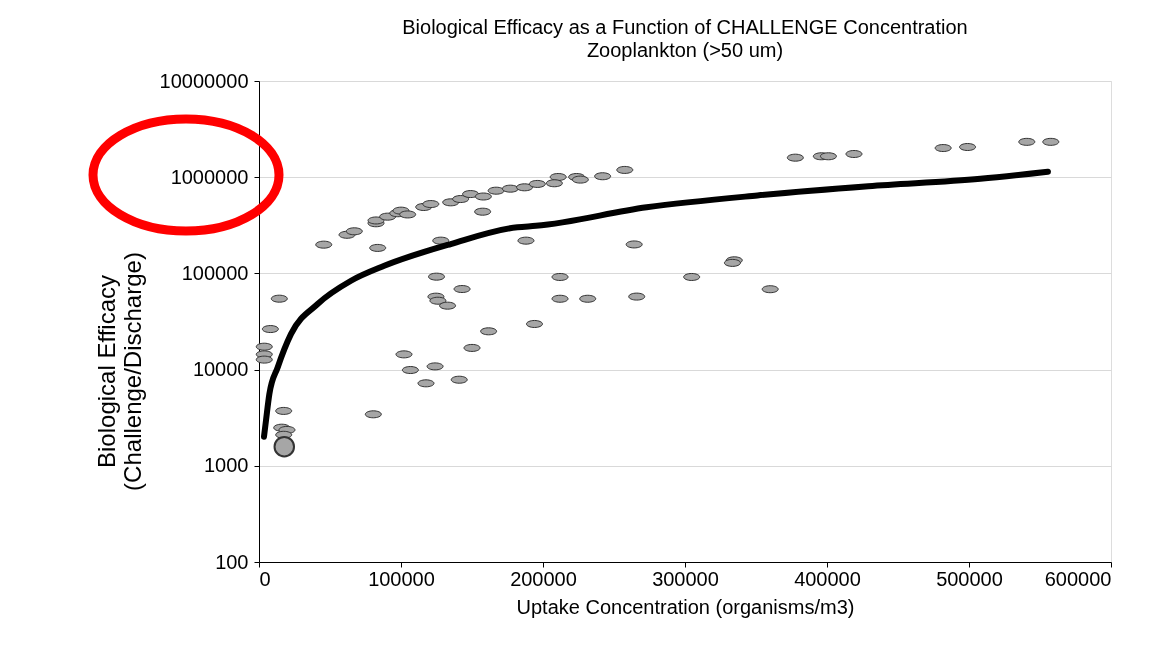 The height and width of the screenshot is (654, 1169). What do you see at coordinates (226, 465) in the screenshot?
I see `y-tick-label: 1000` at bounding box center [226, 465].